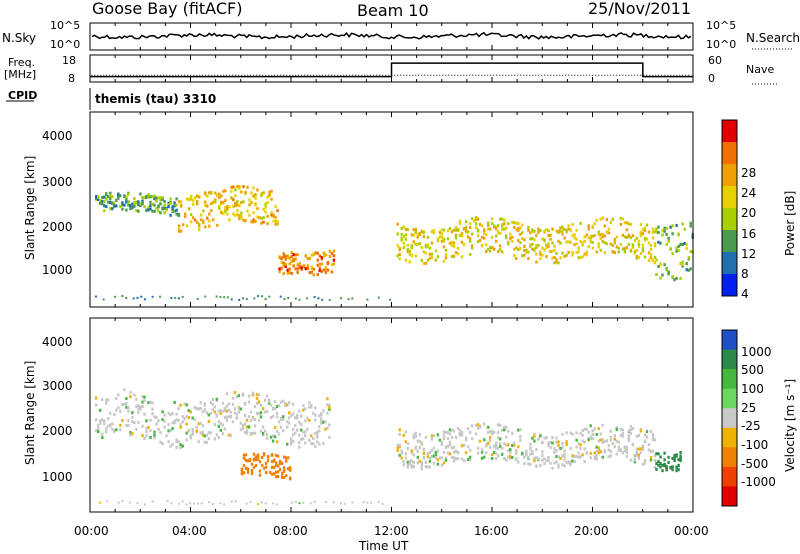  Describe the element at coordinates (30, 413) in the screenshot. I see `velocity-ylabel: Slant Range [km]` at that location.